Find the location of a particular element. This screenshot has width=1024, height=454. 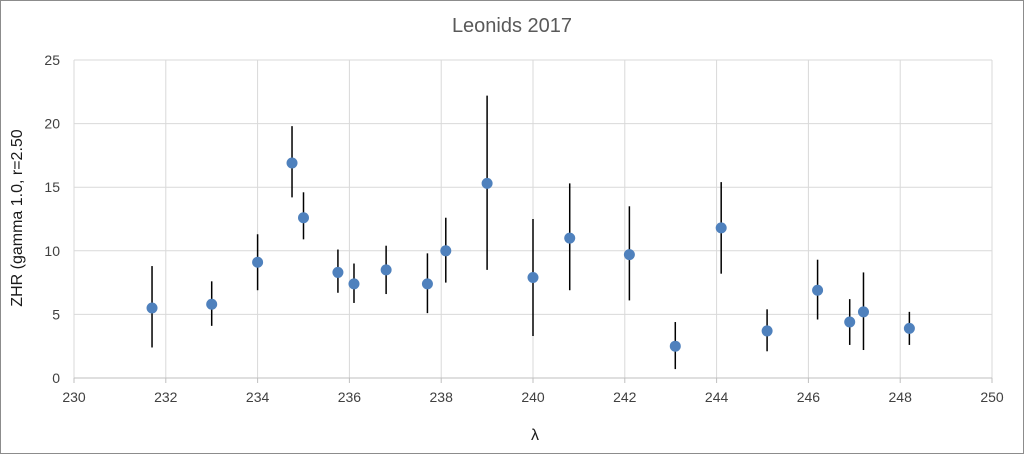

x-tick-label: 232 is located at coordinates (166, 397).